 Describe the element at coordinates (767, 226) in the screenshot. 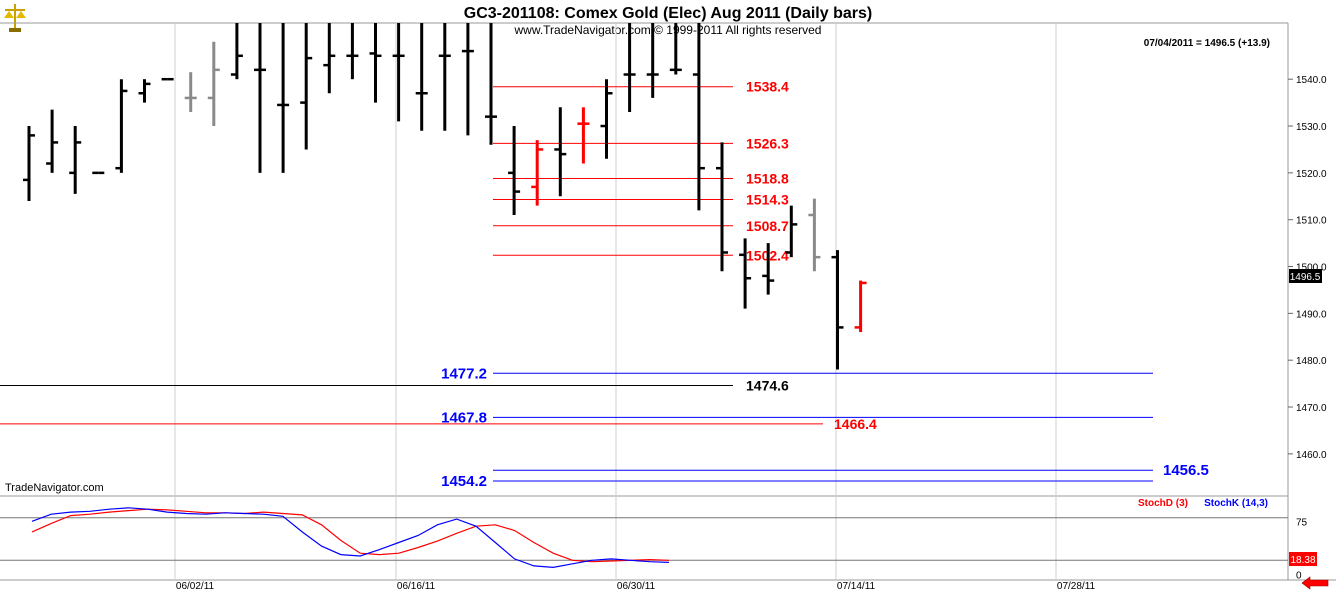

I see `level-label: 1508.7` at that location.